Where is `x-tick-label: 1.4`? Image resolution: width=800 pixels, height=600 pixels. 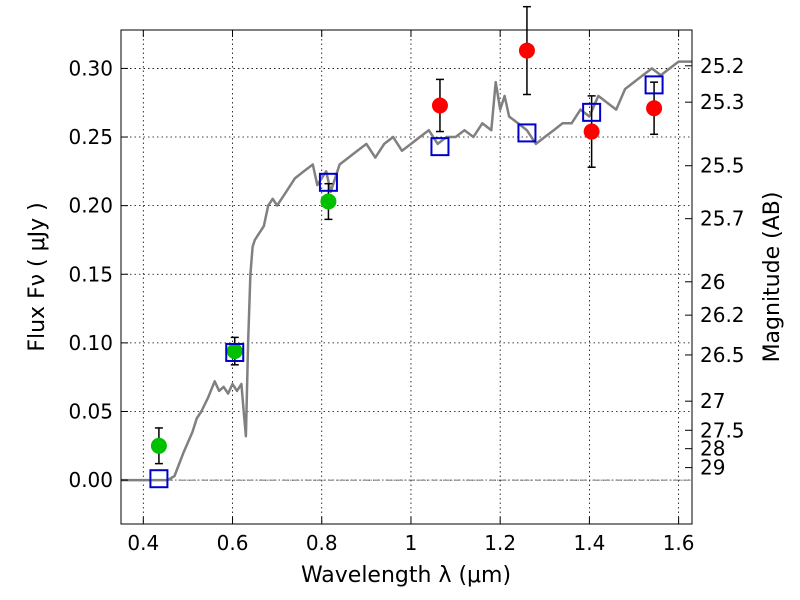 x-tick-label: 1.4 is located at coordinates (589, 543).